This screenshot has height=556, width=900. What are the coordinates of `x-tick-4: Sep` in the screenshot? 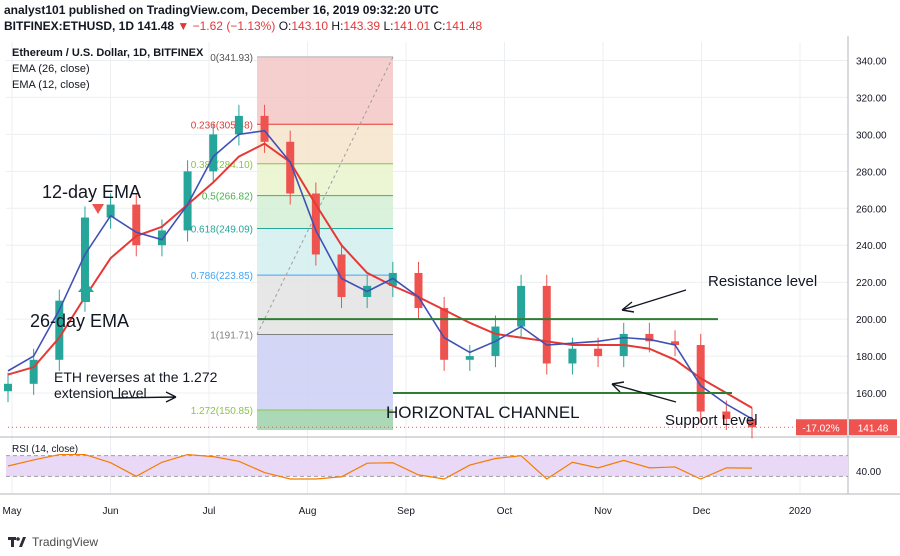 It's located at (406, 511).